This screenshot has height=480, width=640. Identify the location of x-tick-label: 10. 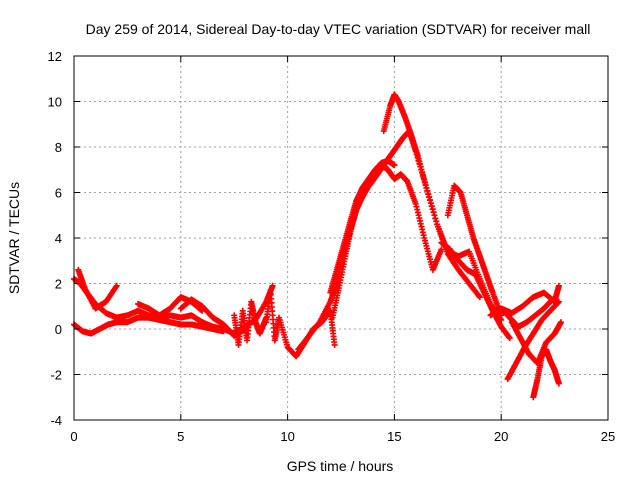
(287, 436).